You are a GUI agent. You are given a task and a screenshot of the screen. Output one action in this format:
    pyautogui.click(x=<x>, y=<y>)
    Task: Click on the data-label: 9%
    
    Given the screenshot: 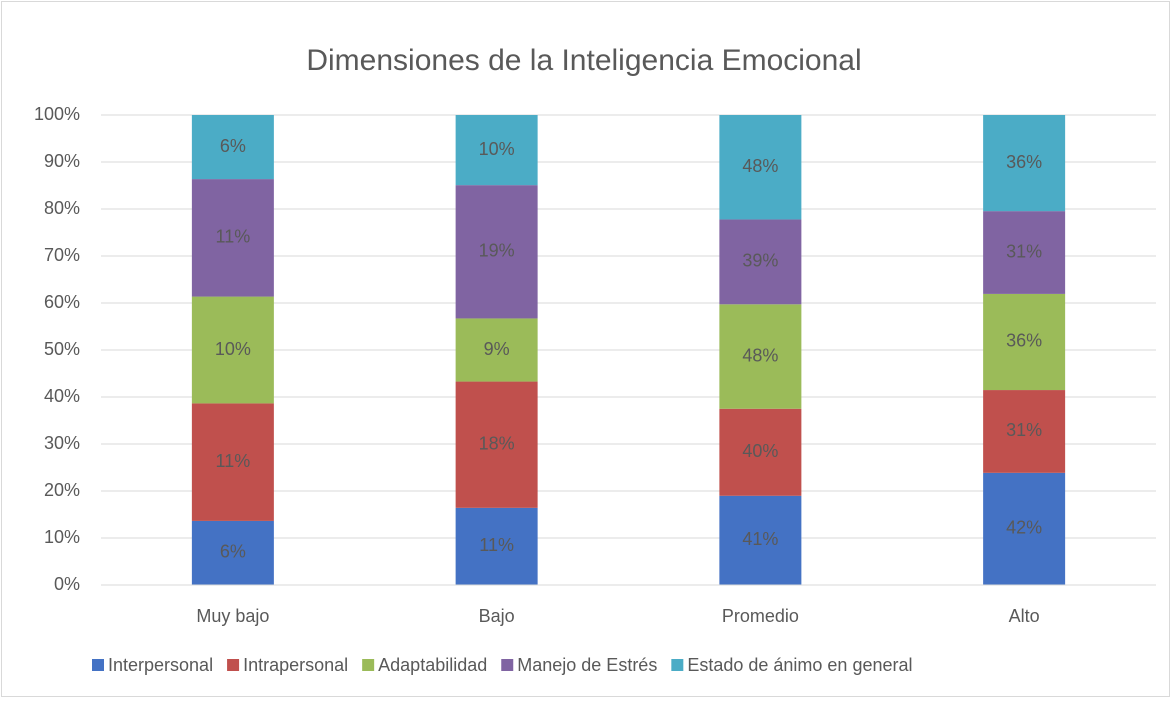 What is the action you would take?
    pyautogui.click(x=497, y=349)
    